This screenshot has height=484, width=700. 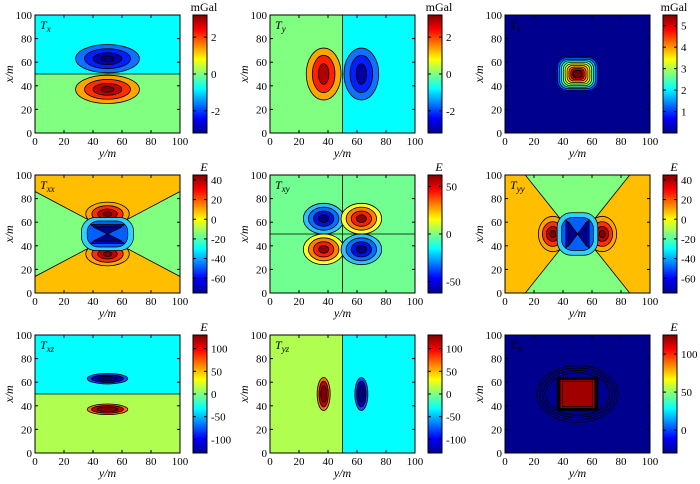 I want to click on colorbar-tick-label: 4, so click(x=684, y=48).